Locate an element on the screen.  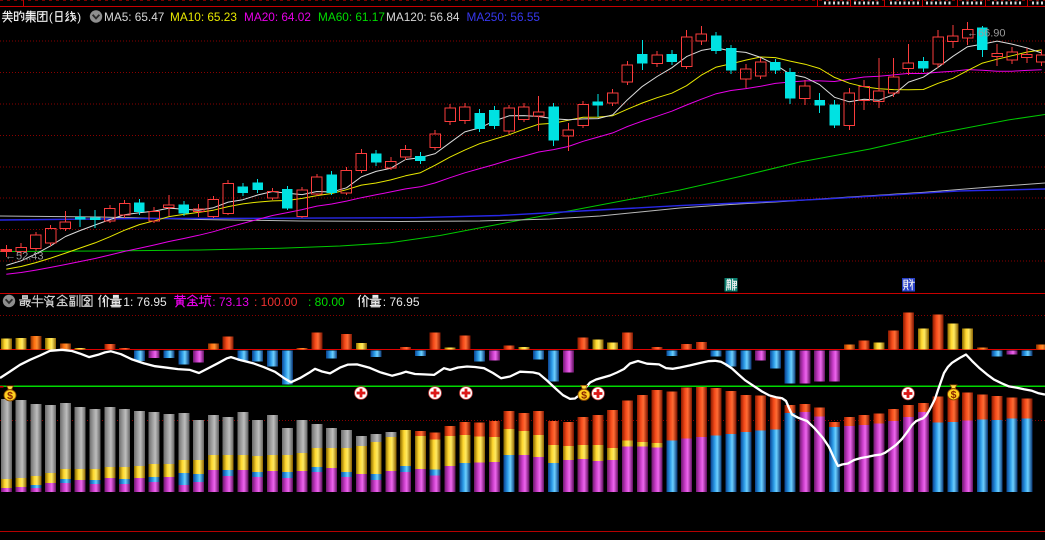
svg-text:: 80.00: : 80.00 is located at coordinates (326, 302).